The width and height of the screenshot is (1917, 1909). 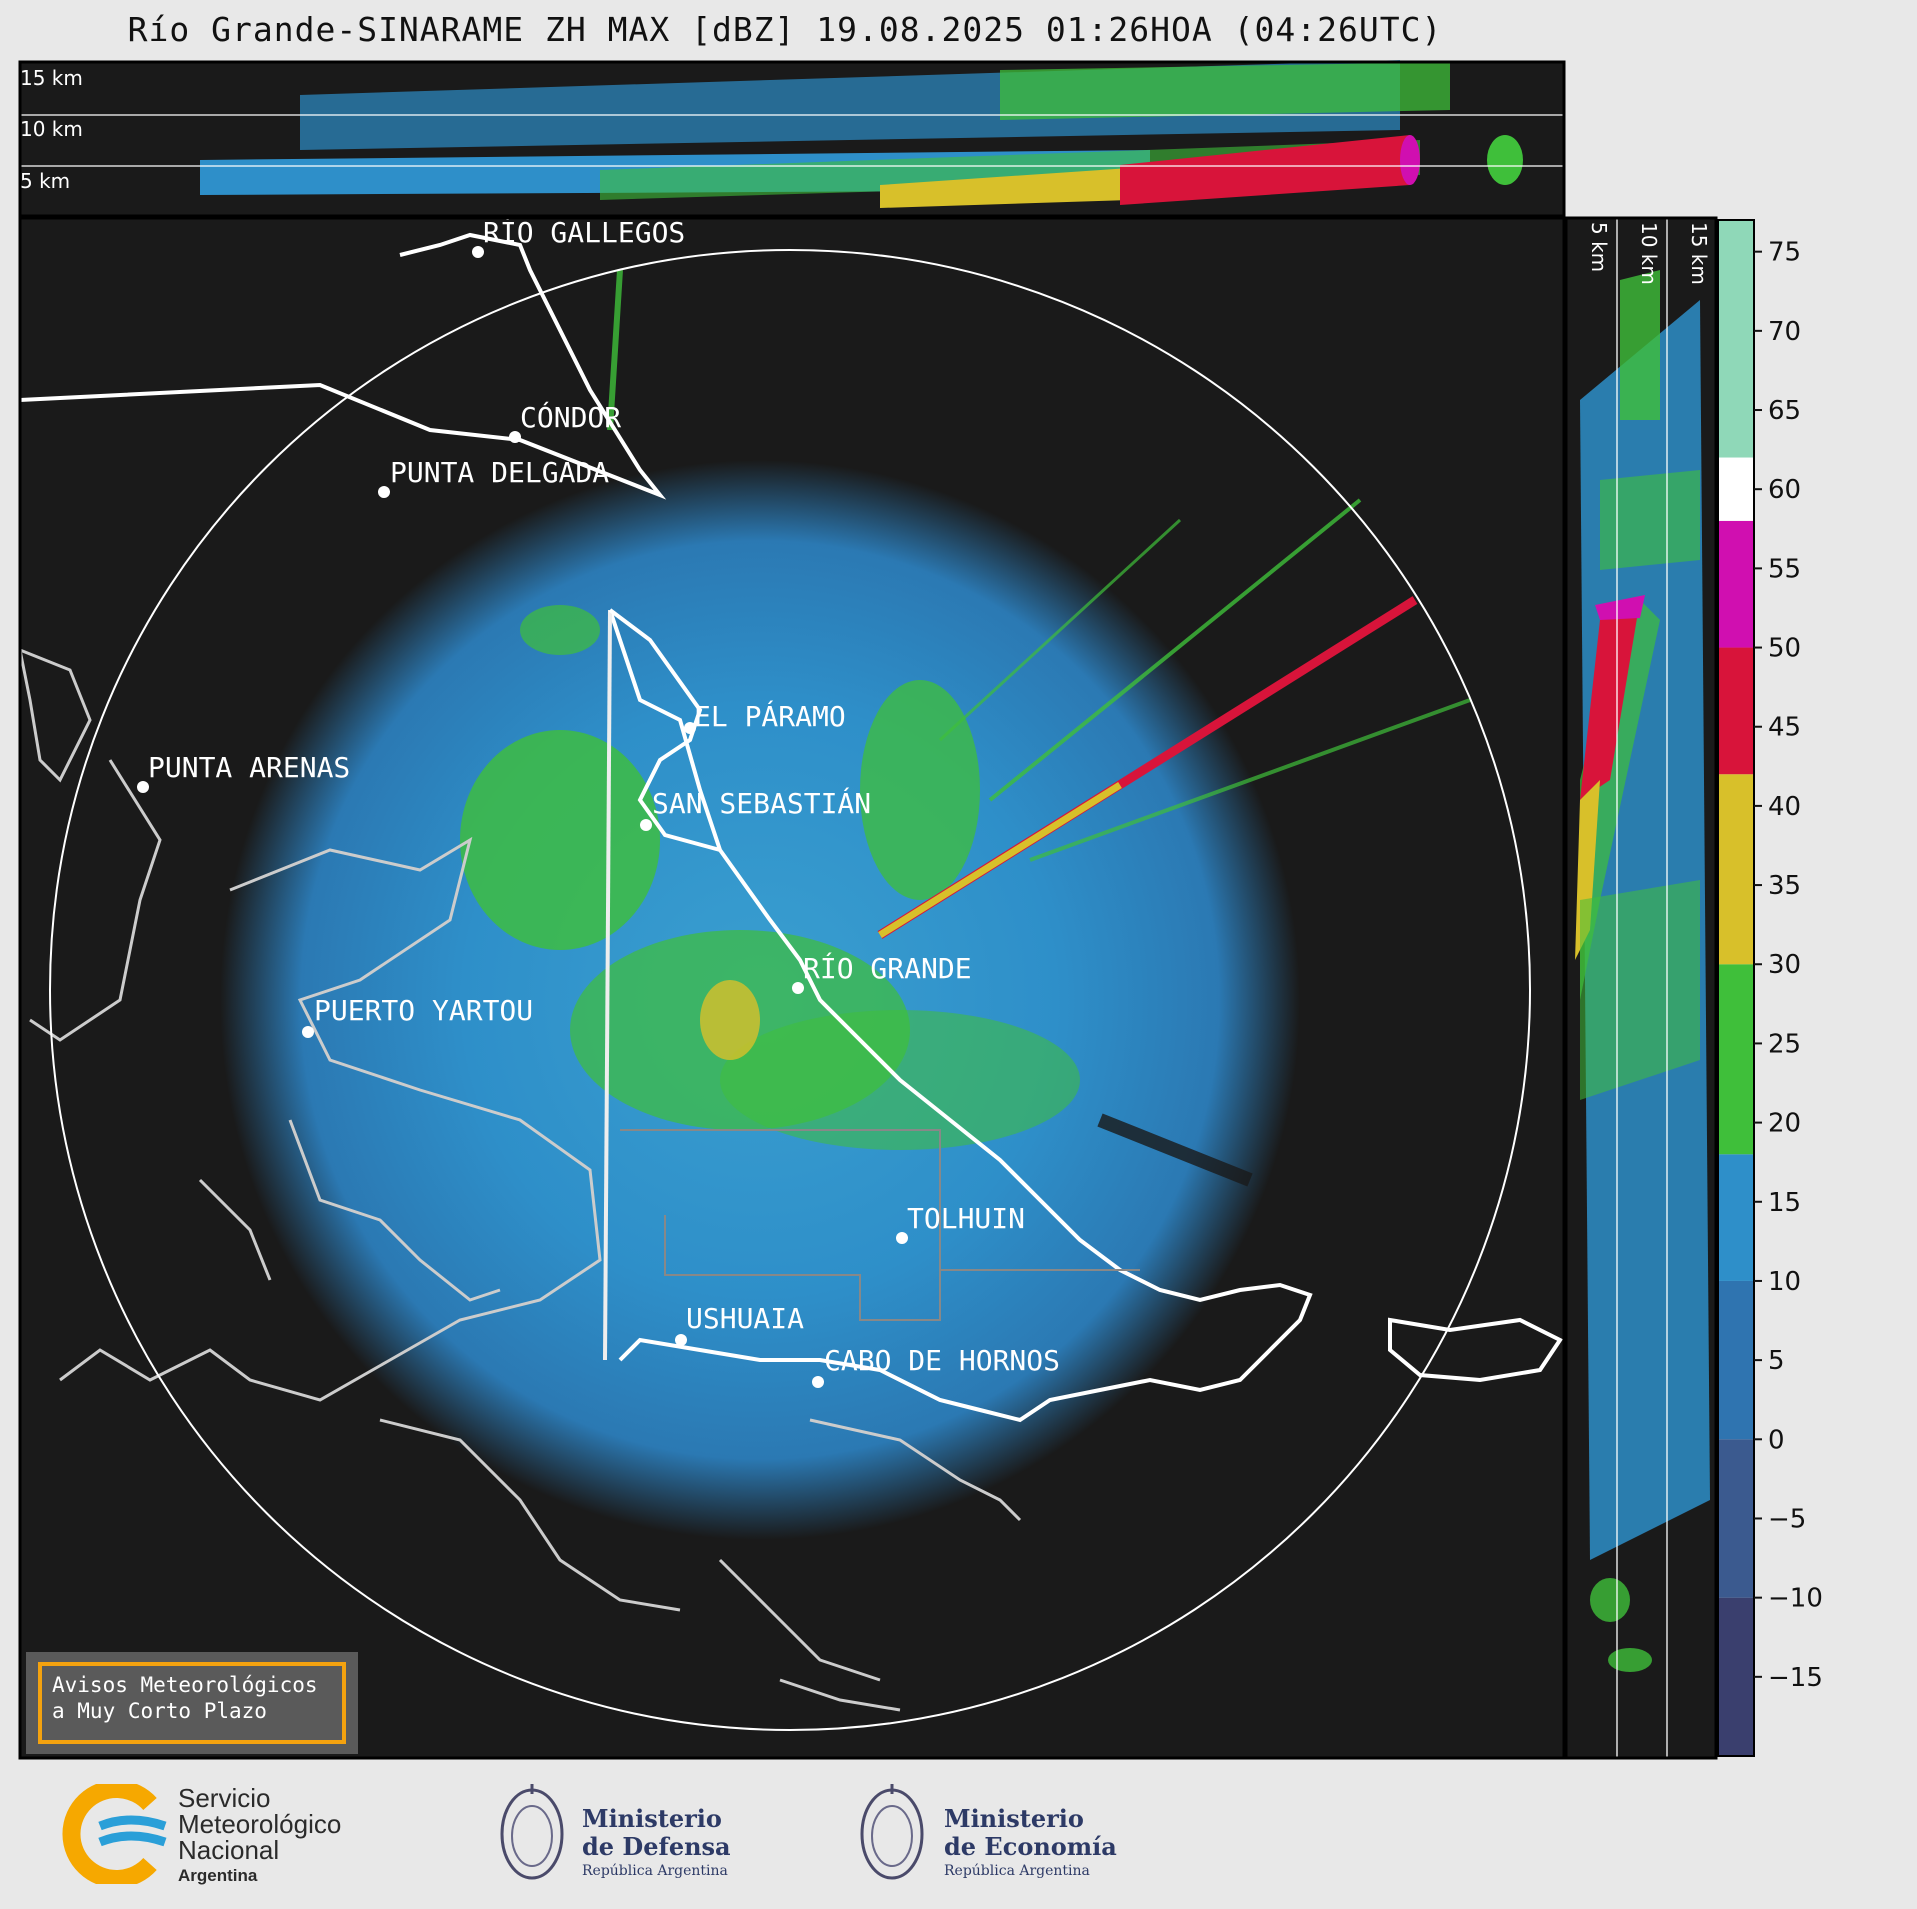 What do you see at coordinates (887, 968) in the screenshot?
I see `place-rio-grande: RÍO GRANDE` at bounding box center [887, 968].